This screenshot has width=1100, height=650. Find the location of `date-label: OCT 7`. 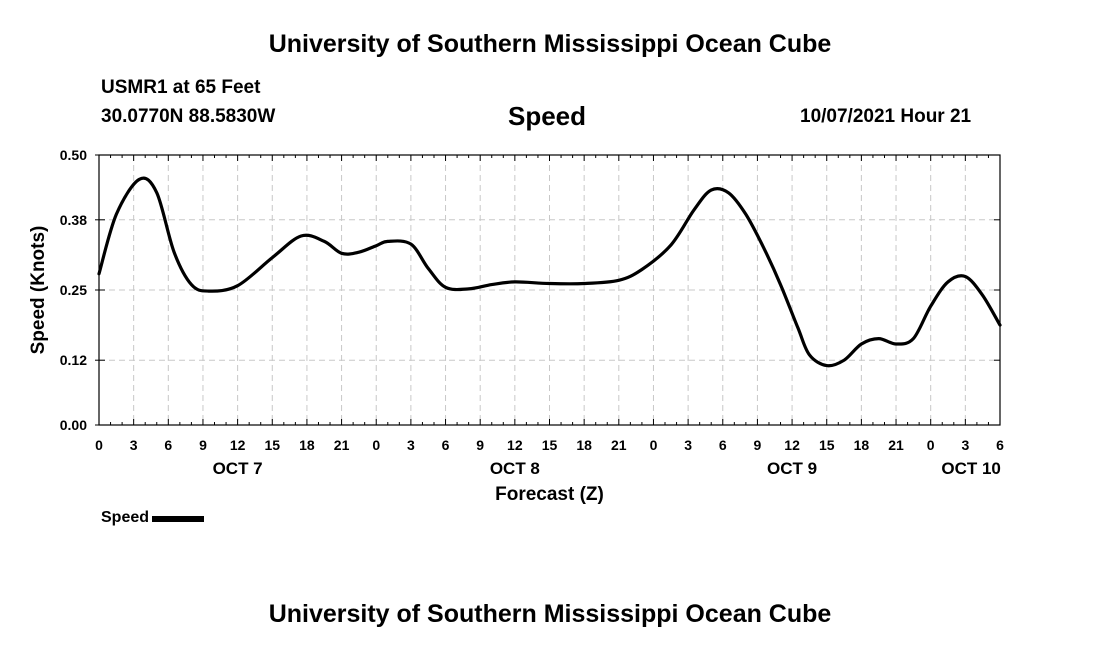

date-label: OCT 7 is located at coordinates (238, 468).